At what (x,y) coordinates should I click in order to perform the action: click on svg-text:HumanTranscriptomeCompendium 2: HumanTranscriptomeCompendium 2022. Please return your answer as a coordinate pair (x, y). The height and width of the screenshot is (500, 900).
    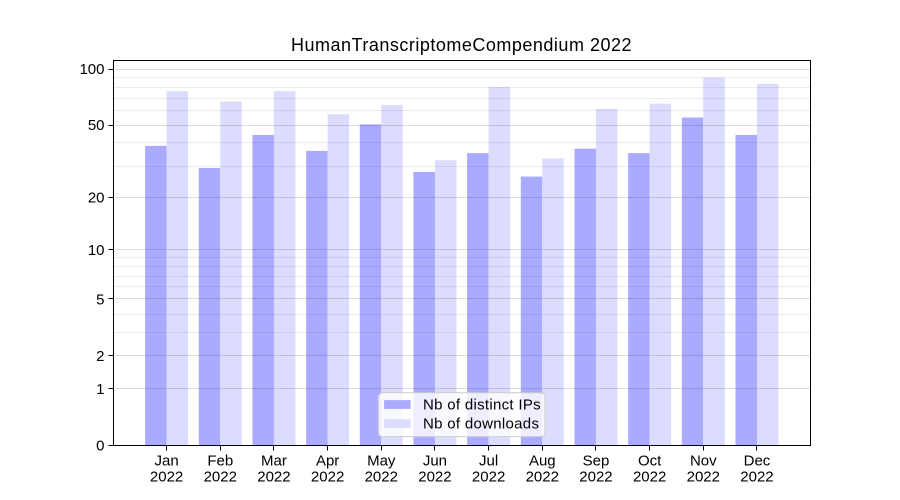
    Looking at the image, I should click on (461, 45).